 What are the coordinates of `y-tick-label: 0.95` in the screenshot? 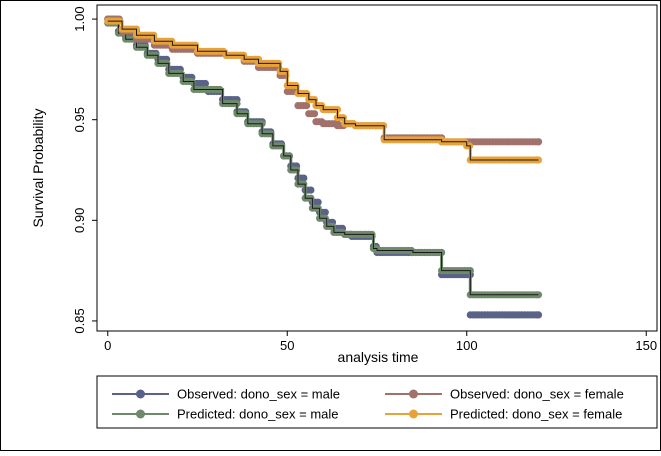 It's located at (79, 119).